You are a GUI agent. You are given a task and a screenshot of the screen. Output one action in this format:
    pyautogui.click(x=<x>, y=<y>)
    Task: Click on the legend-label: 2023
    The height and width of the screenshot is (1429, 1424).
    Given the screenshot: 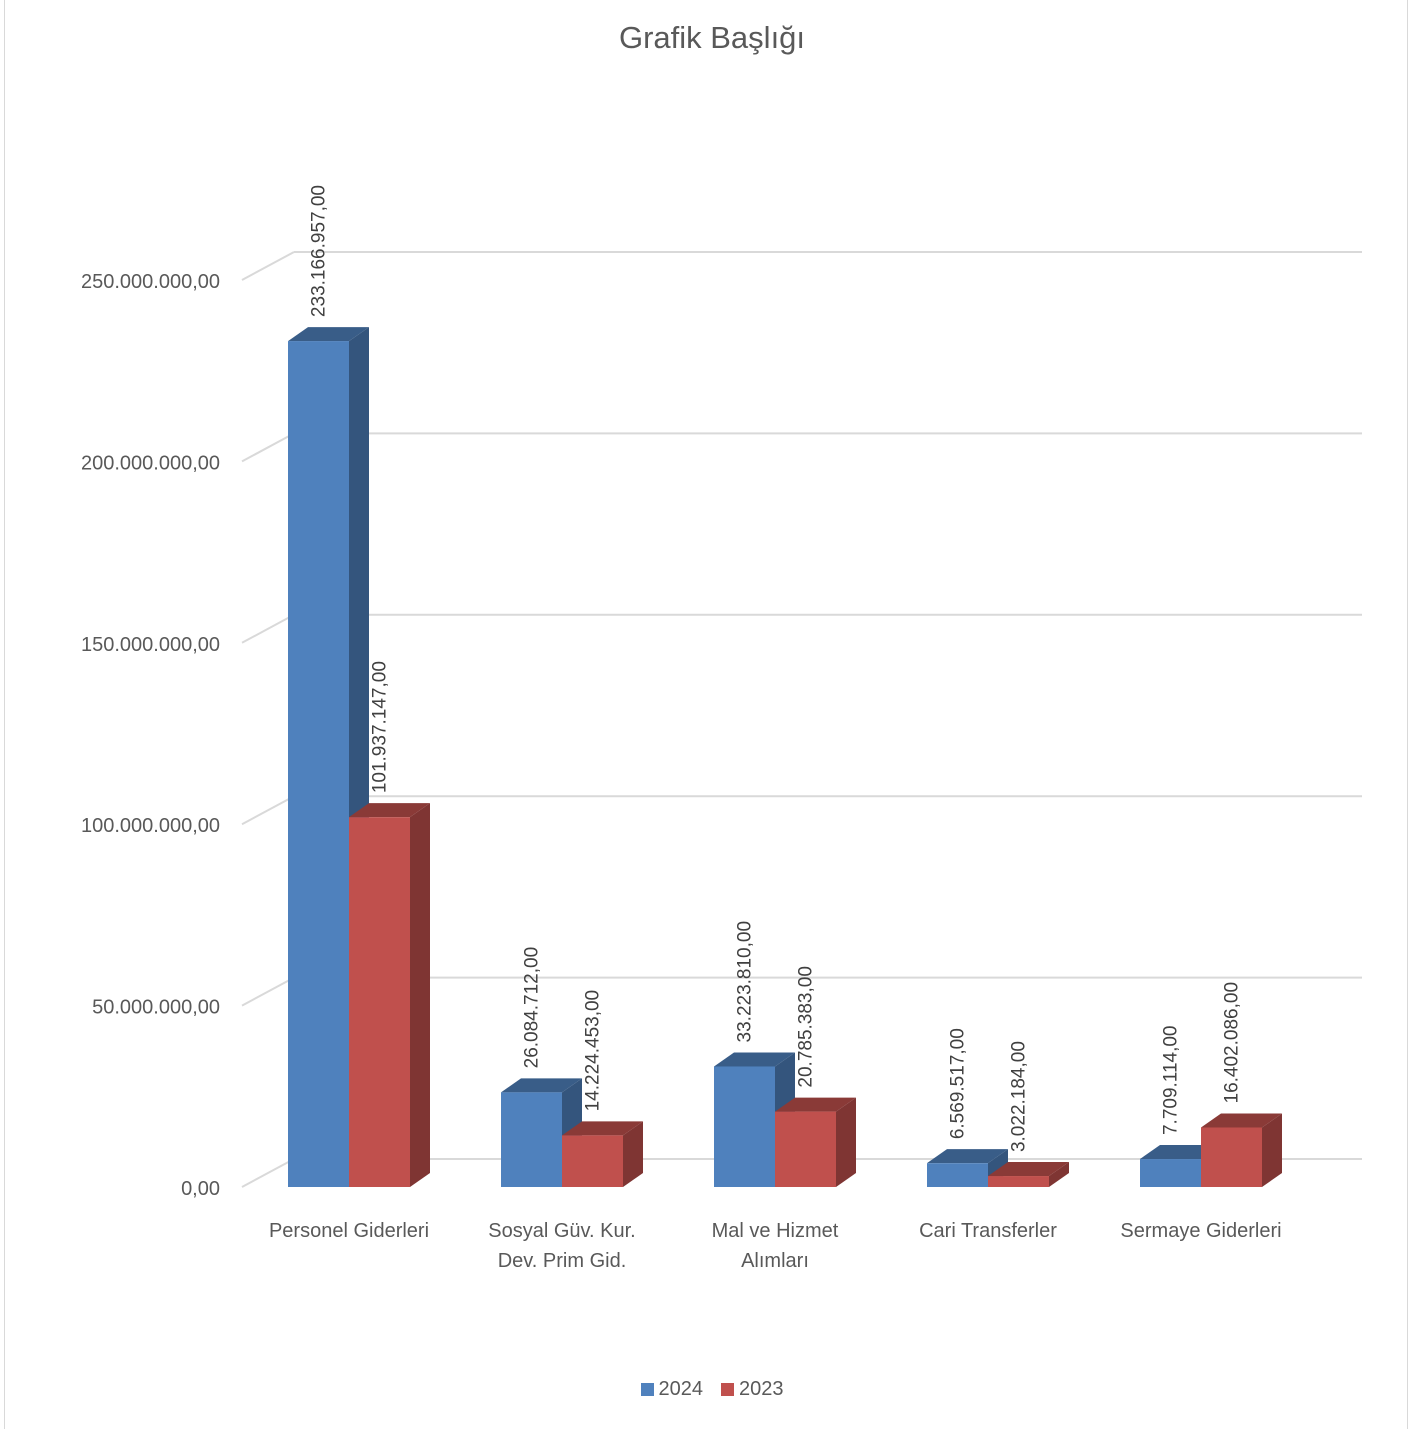 What is the action you would take?
    pyautogui.click(x=761, y=1389)
    